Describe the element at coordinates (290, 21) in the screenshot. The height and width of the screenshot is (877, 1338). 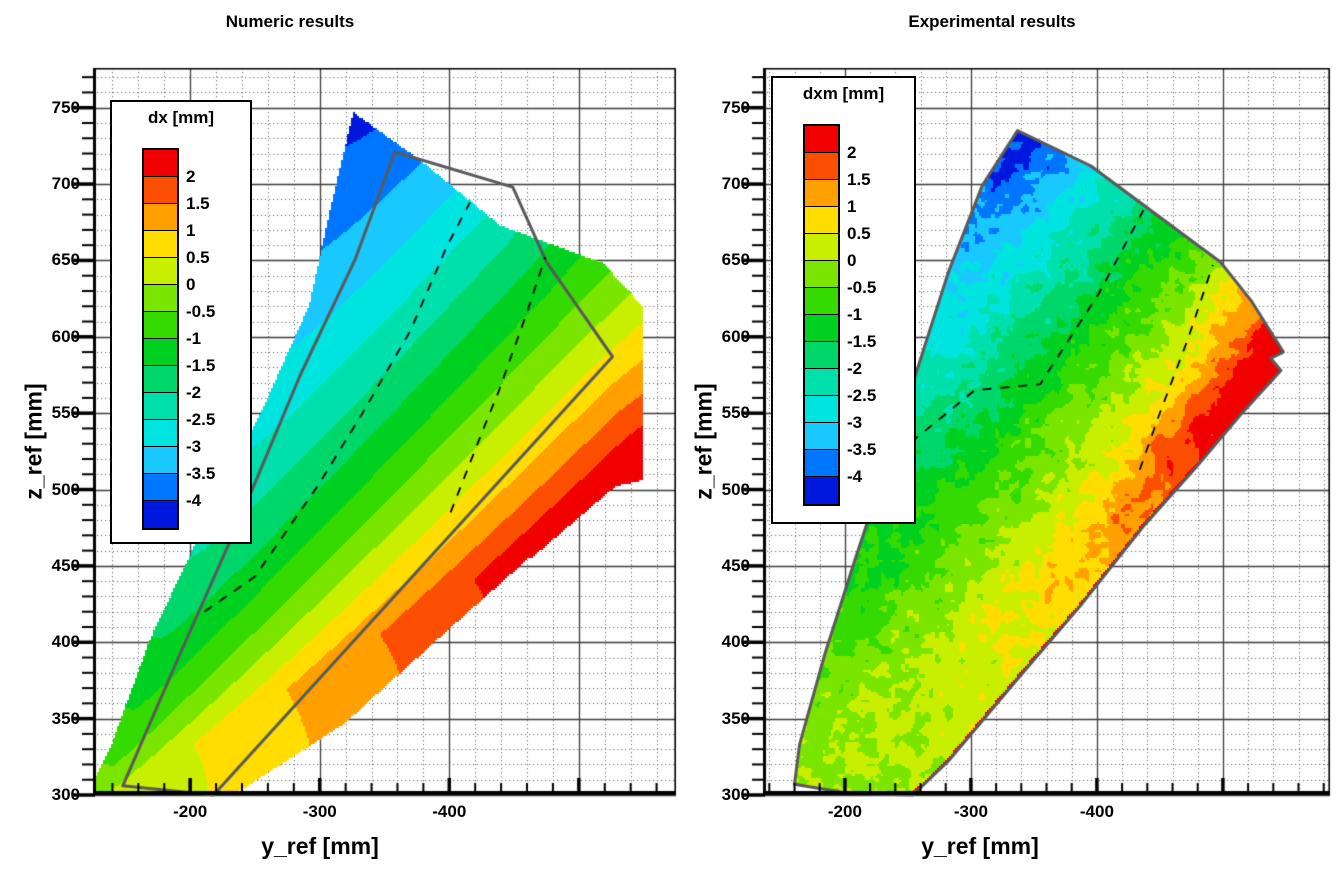
I see `plot-title-numeric: Numeric results` at that location.